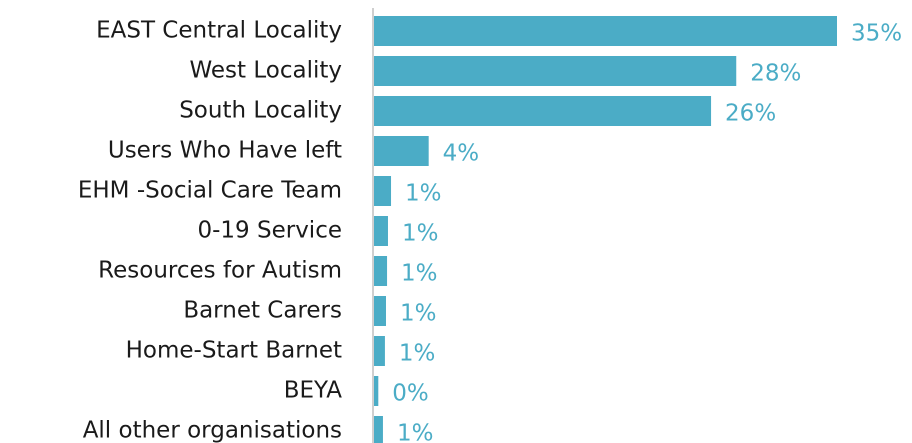  What do you see at coordinates (225, 151) in the screenshot?
I see `category-label: Users Who Have left` at bounding box center [225, 151].